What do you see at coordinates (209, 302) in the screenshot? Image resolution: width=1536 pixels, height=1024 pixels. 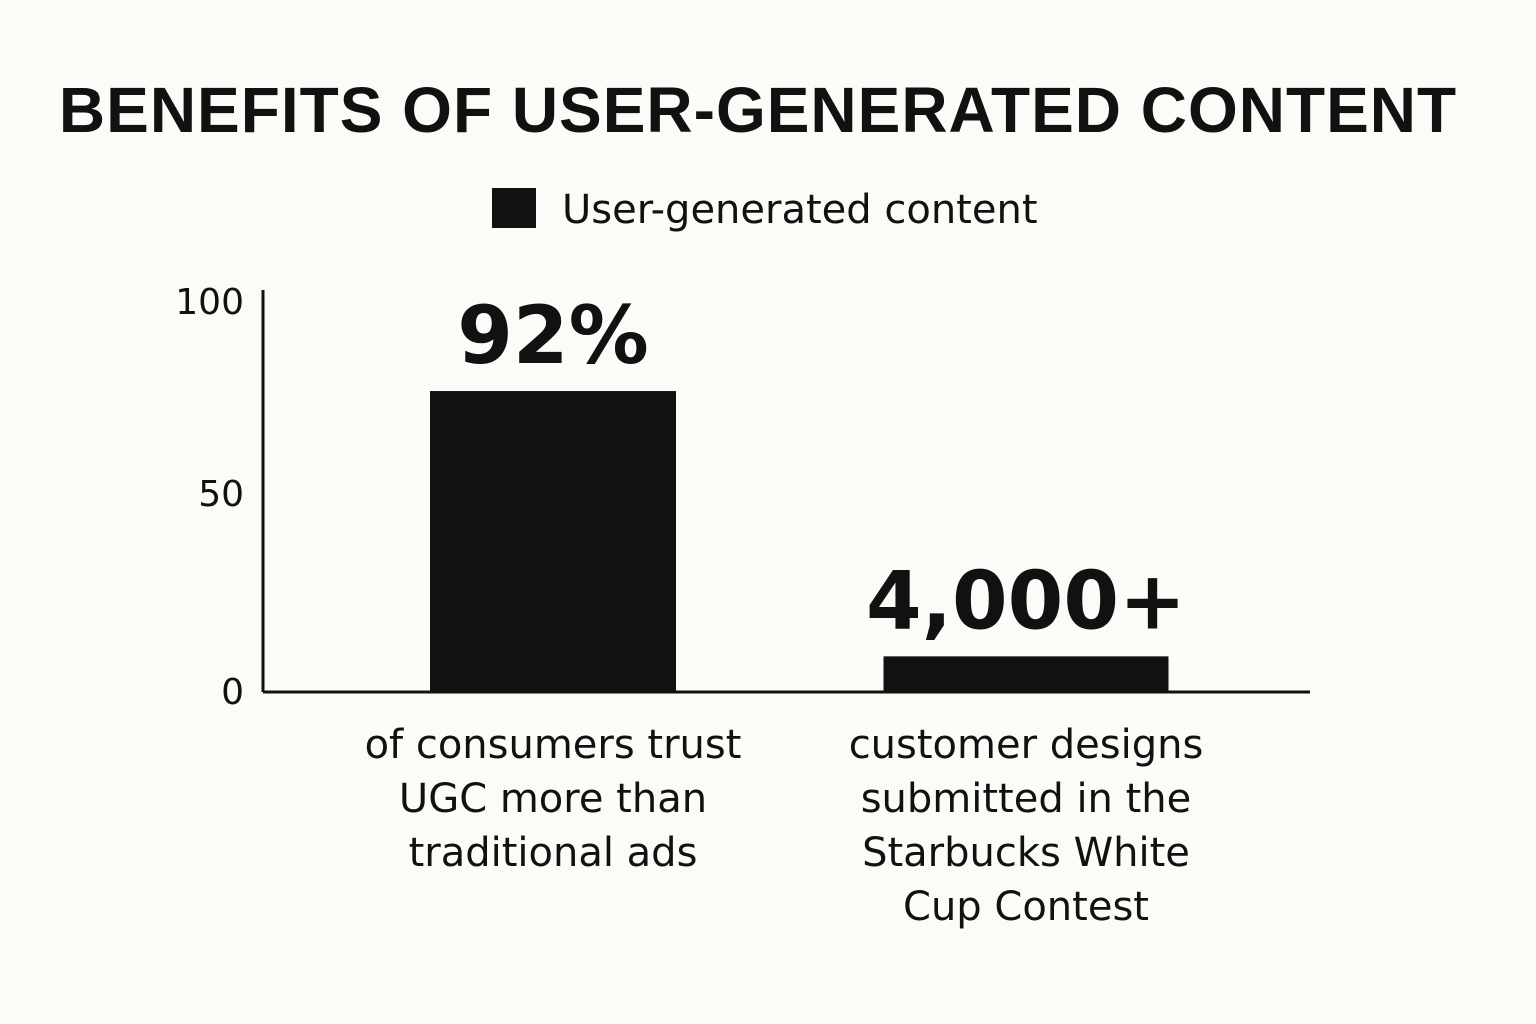 I see `y-tick-label-100: 100` at bounding box center [209, 302].